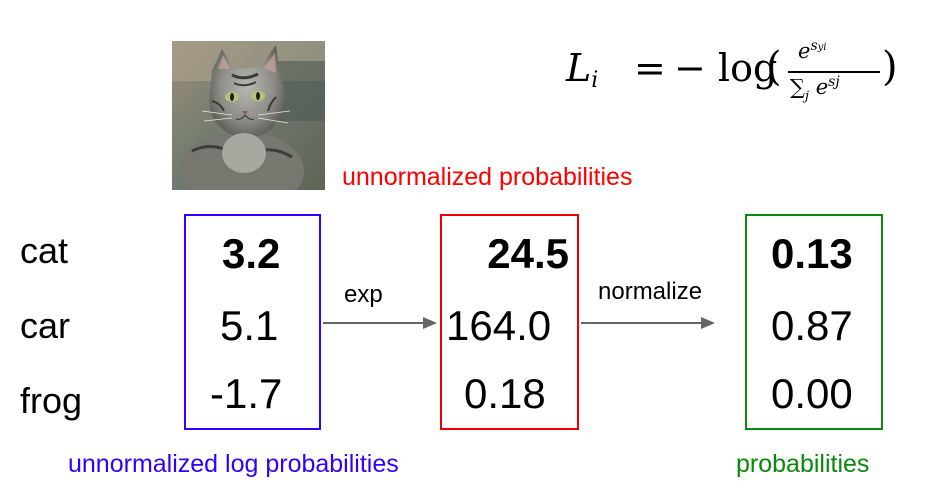 This screenshot has width=937, height=498. I want to click on probability-car: 0.87, so click(812, 325).